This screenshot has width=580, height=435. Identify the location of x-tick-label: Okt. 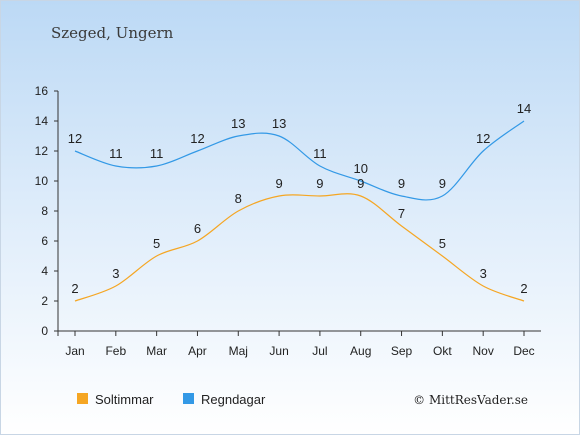
(442, 351).